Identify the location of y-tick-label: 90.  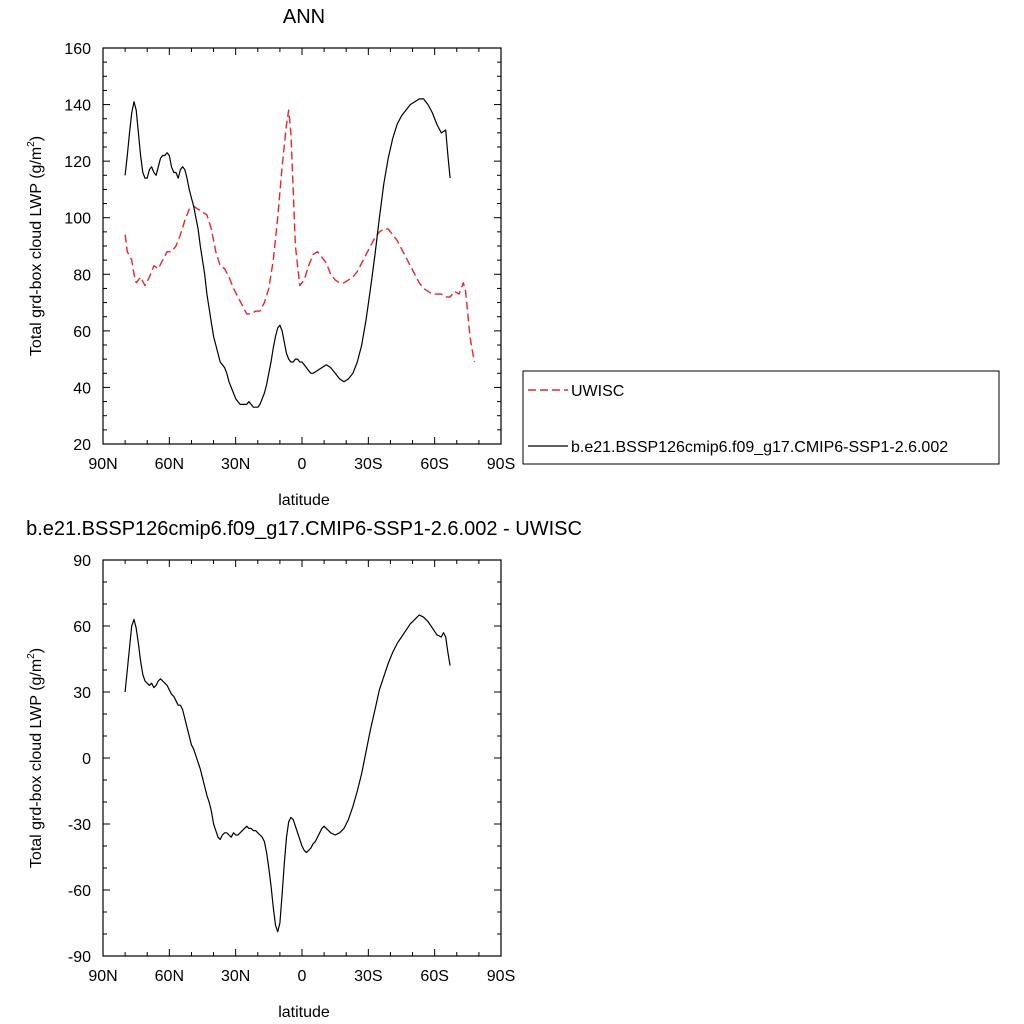
(82, 561).